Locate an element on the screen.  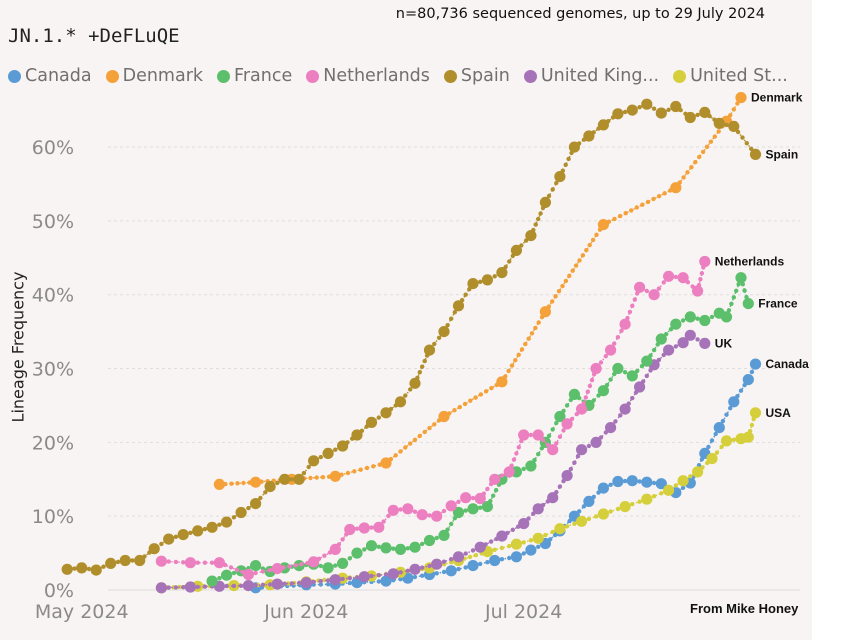
legend-item: Denmark is located at coordinates (154, 76).